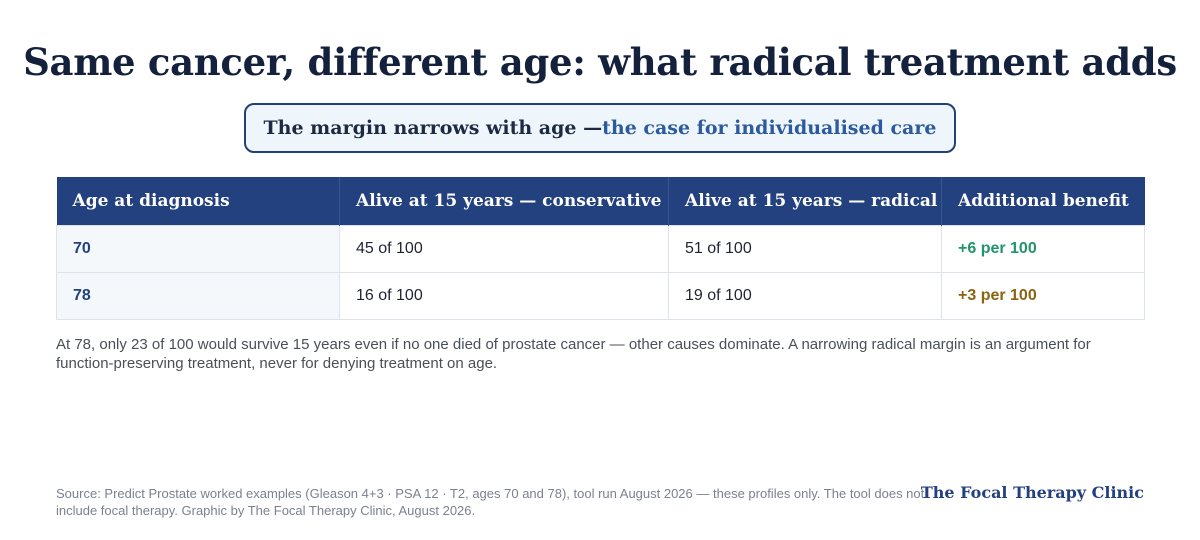 This screenshot has height=540, width=1200. I want to click on brand-logo-text: The Focal Therapy Clinic, so click(1032, 492).